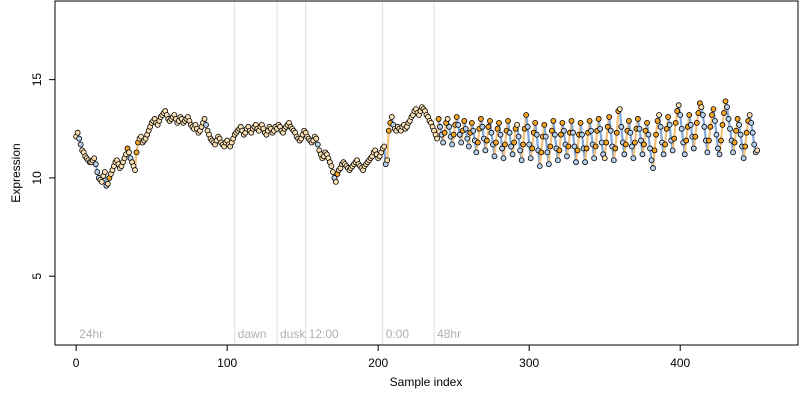 Image resolution: width=800 pixels, height=400 pixels. I want to click on phase-label: 48hr, so click(449, 334).